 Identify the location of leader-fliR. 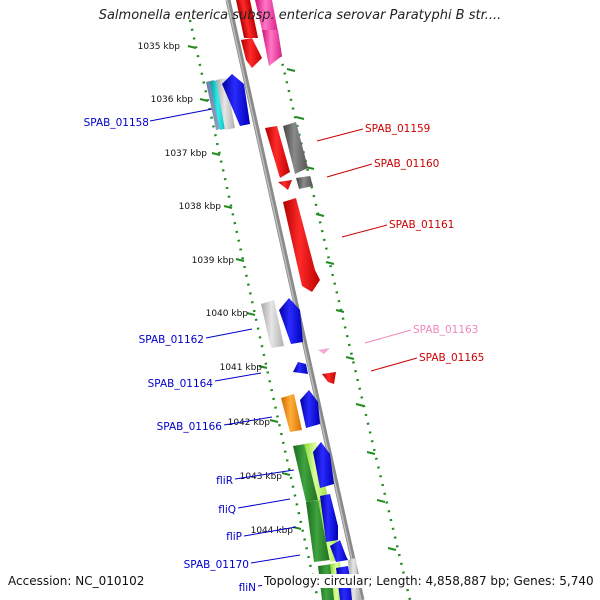
(264, 474).